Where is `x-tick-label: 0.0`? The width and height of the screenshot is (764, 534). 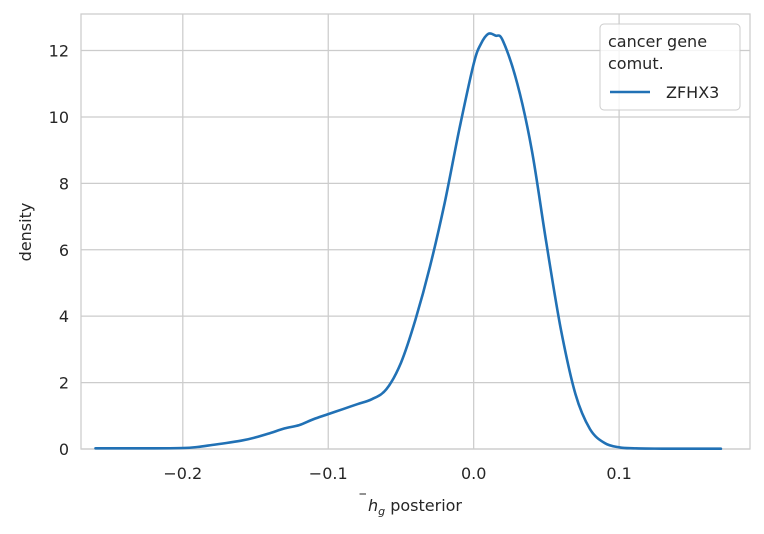 x-tick-label: 0.0 is located at coordinates (473, 473).